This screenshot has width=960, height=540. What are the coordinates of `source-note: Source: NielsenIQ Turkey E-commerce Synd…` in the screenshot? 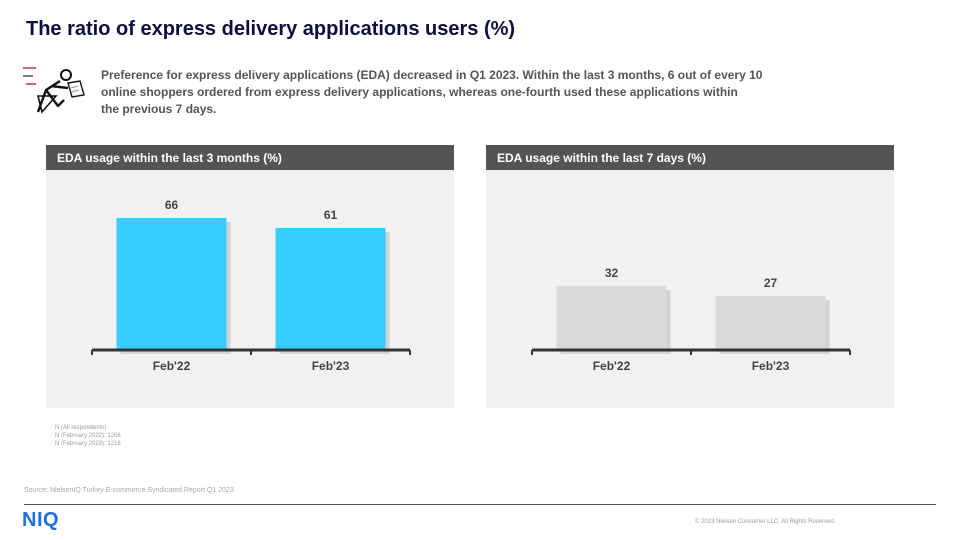 It's located at (129, 490).